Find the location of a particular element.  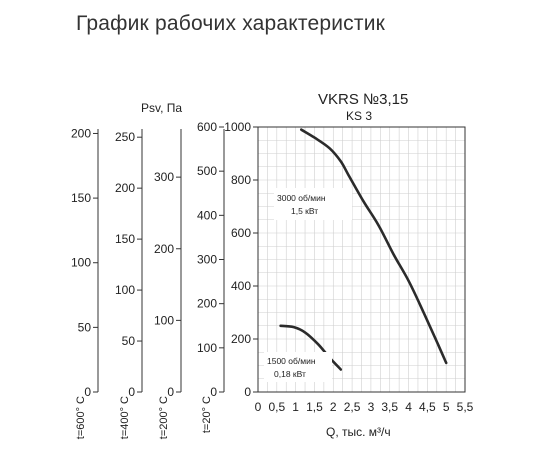

y-tick-label: 800 is located at coordinates (241, 180).